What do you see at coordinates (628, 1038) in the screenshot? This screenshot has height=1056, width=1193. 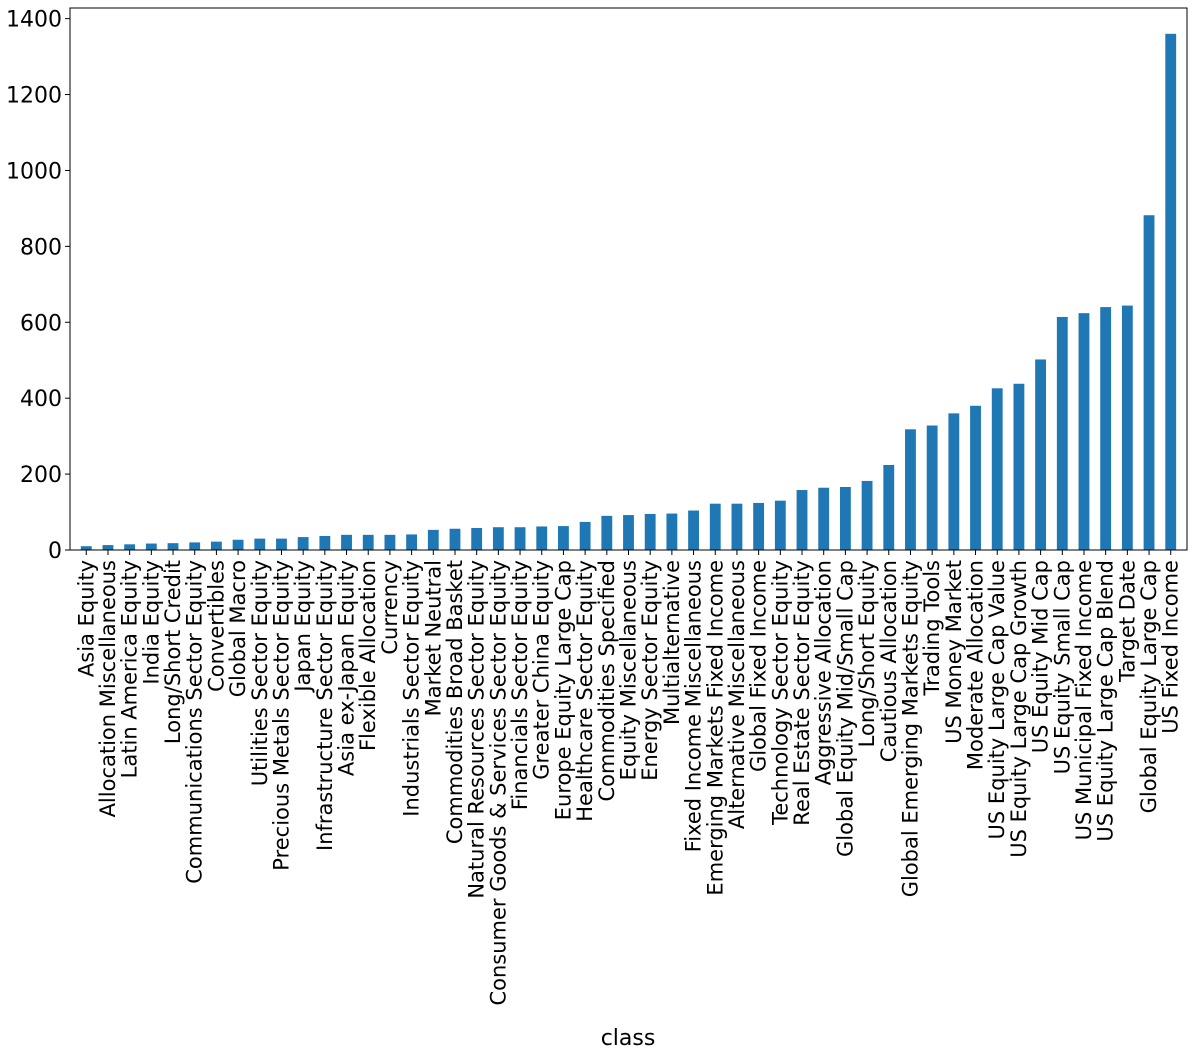 I see `x-axis-label: class` at bounding box center [628, 1038].